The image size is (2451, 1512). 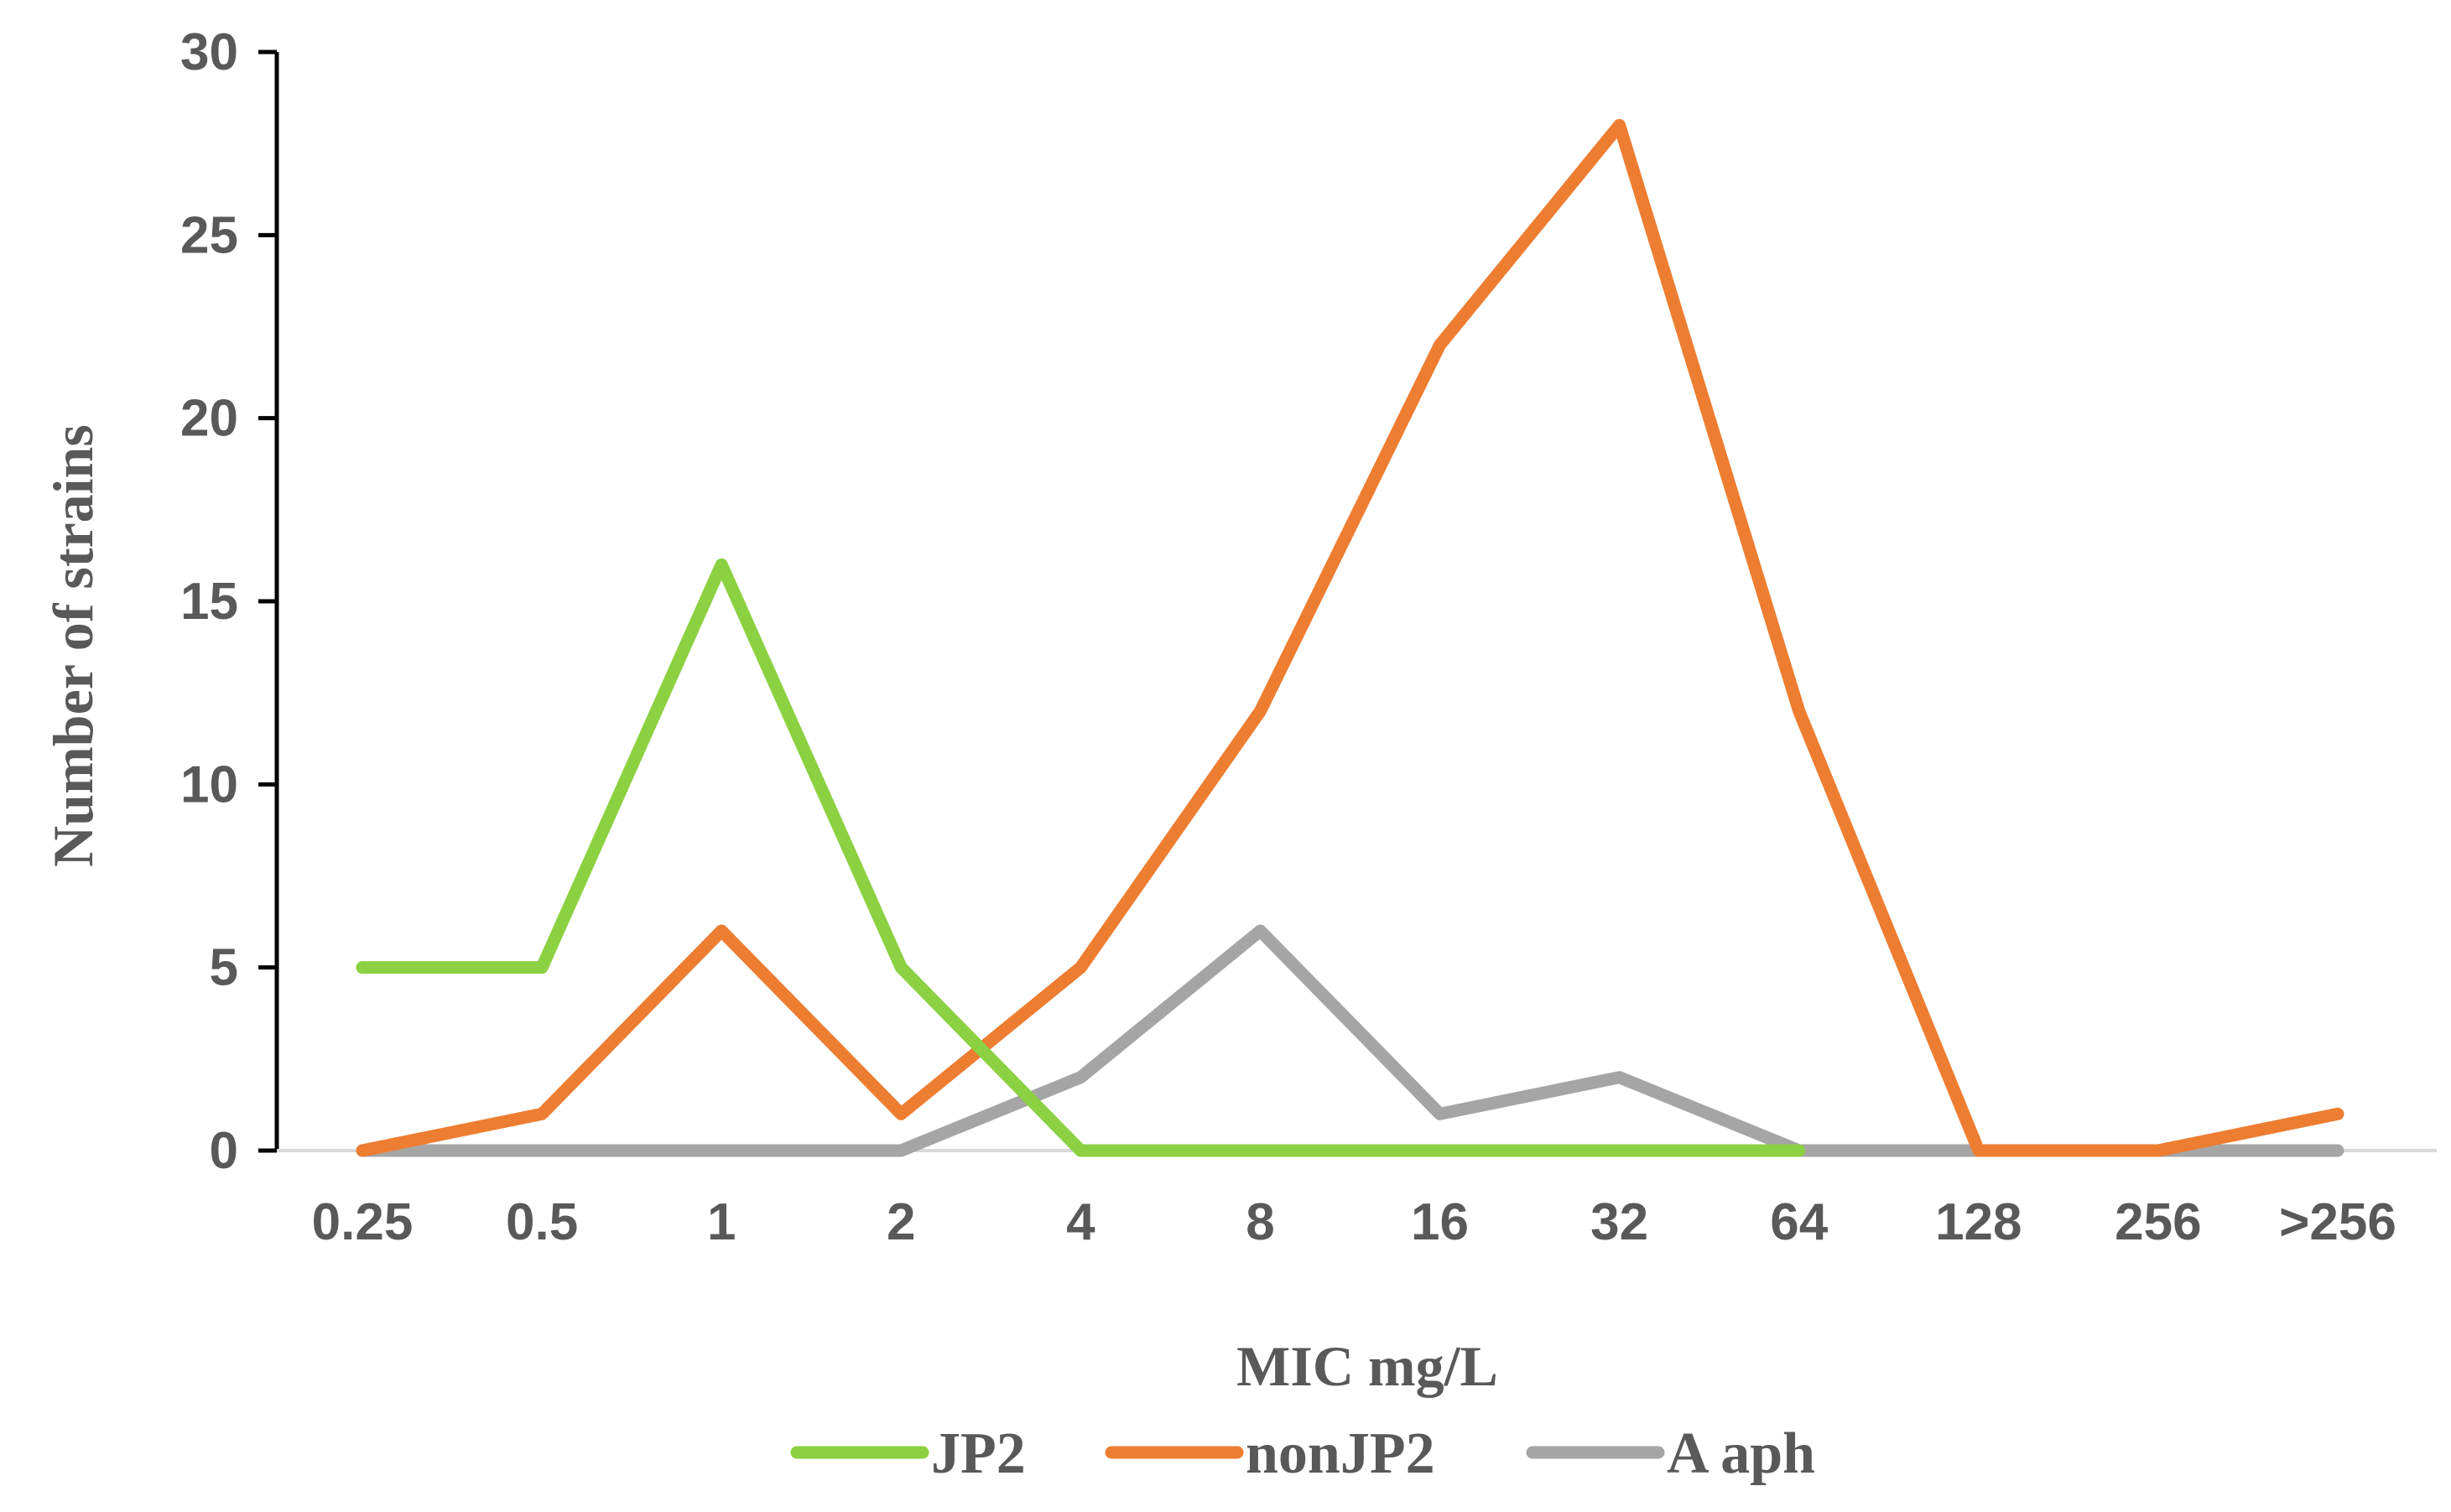 I want to click on y-axis-ticks: 0 5 10 15 20 25 30, so click(x=228, y=601).